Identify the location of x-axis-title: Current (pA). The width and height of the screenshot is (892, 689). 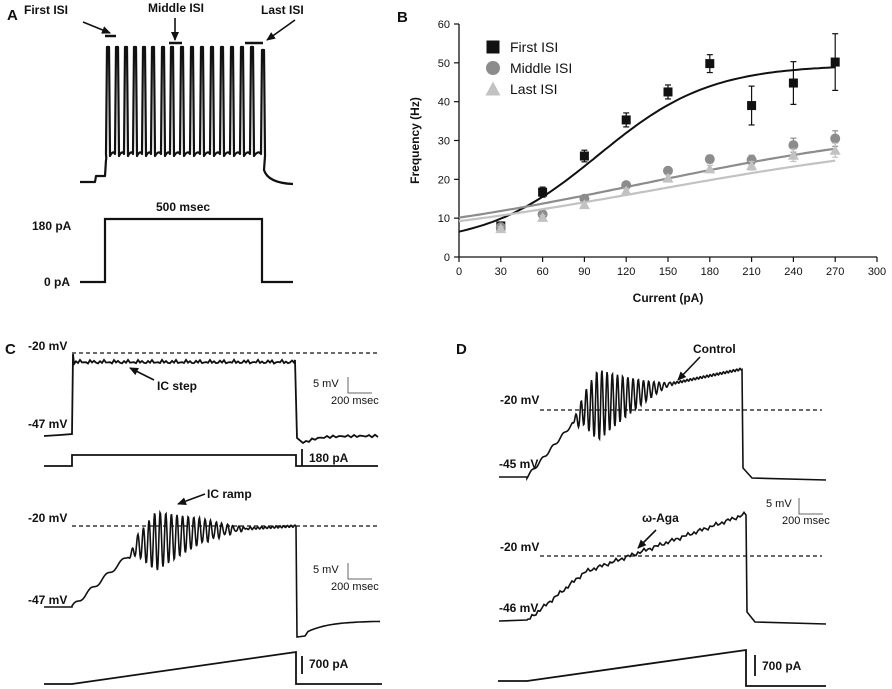
(668, 298).